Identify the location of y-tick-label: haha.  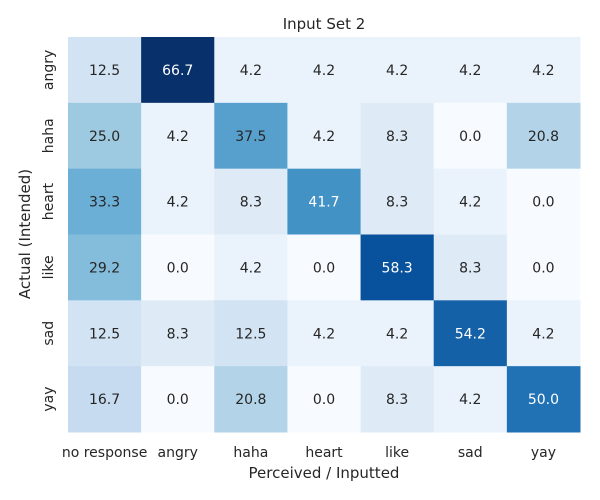
(49, 135).